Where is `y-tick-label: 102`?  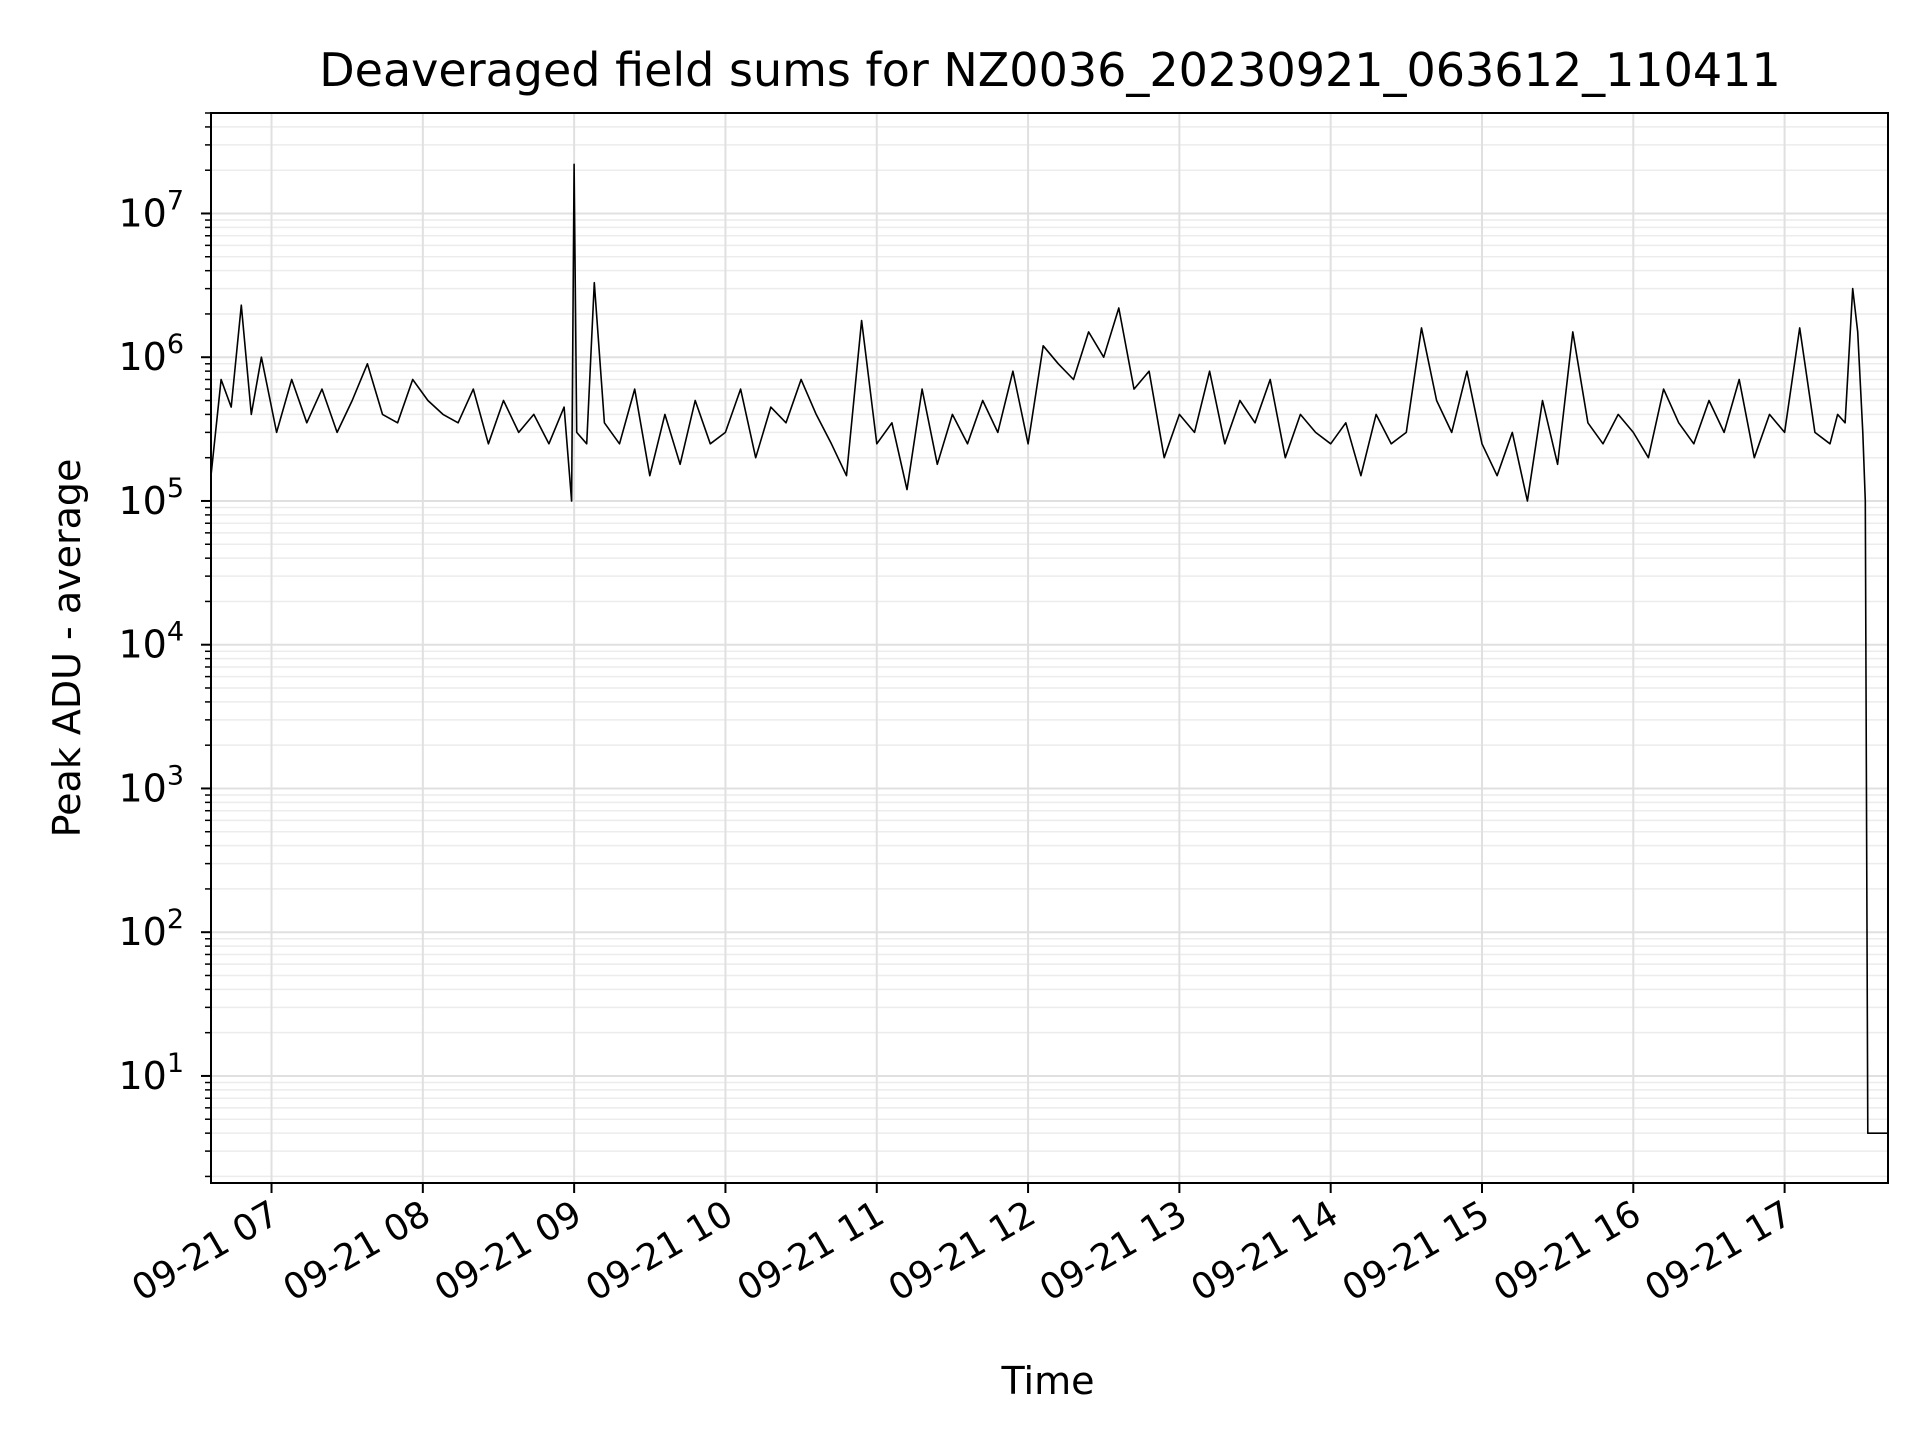 y-tick-label: 102 is located at coordinates (151, 929).